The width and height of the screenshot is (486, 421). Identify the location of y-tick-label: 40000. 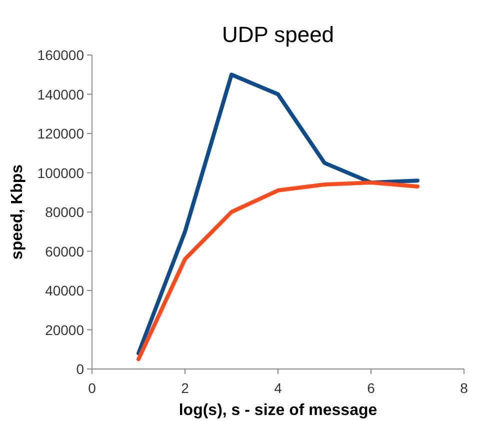
(64, 290).